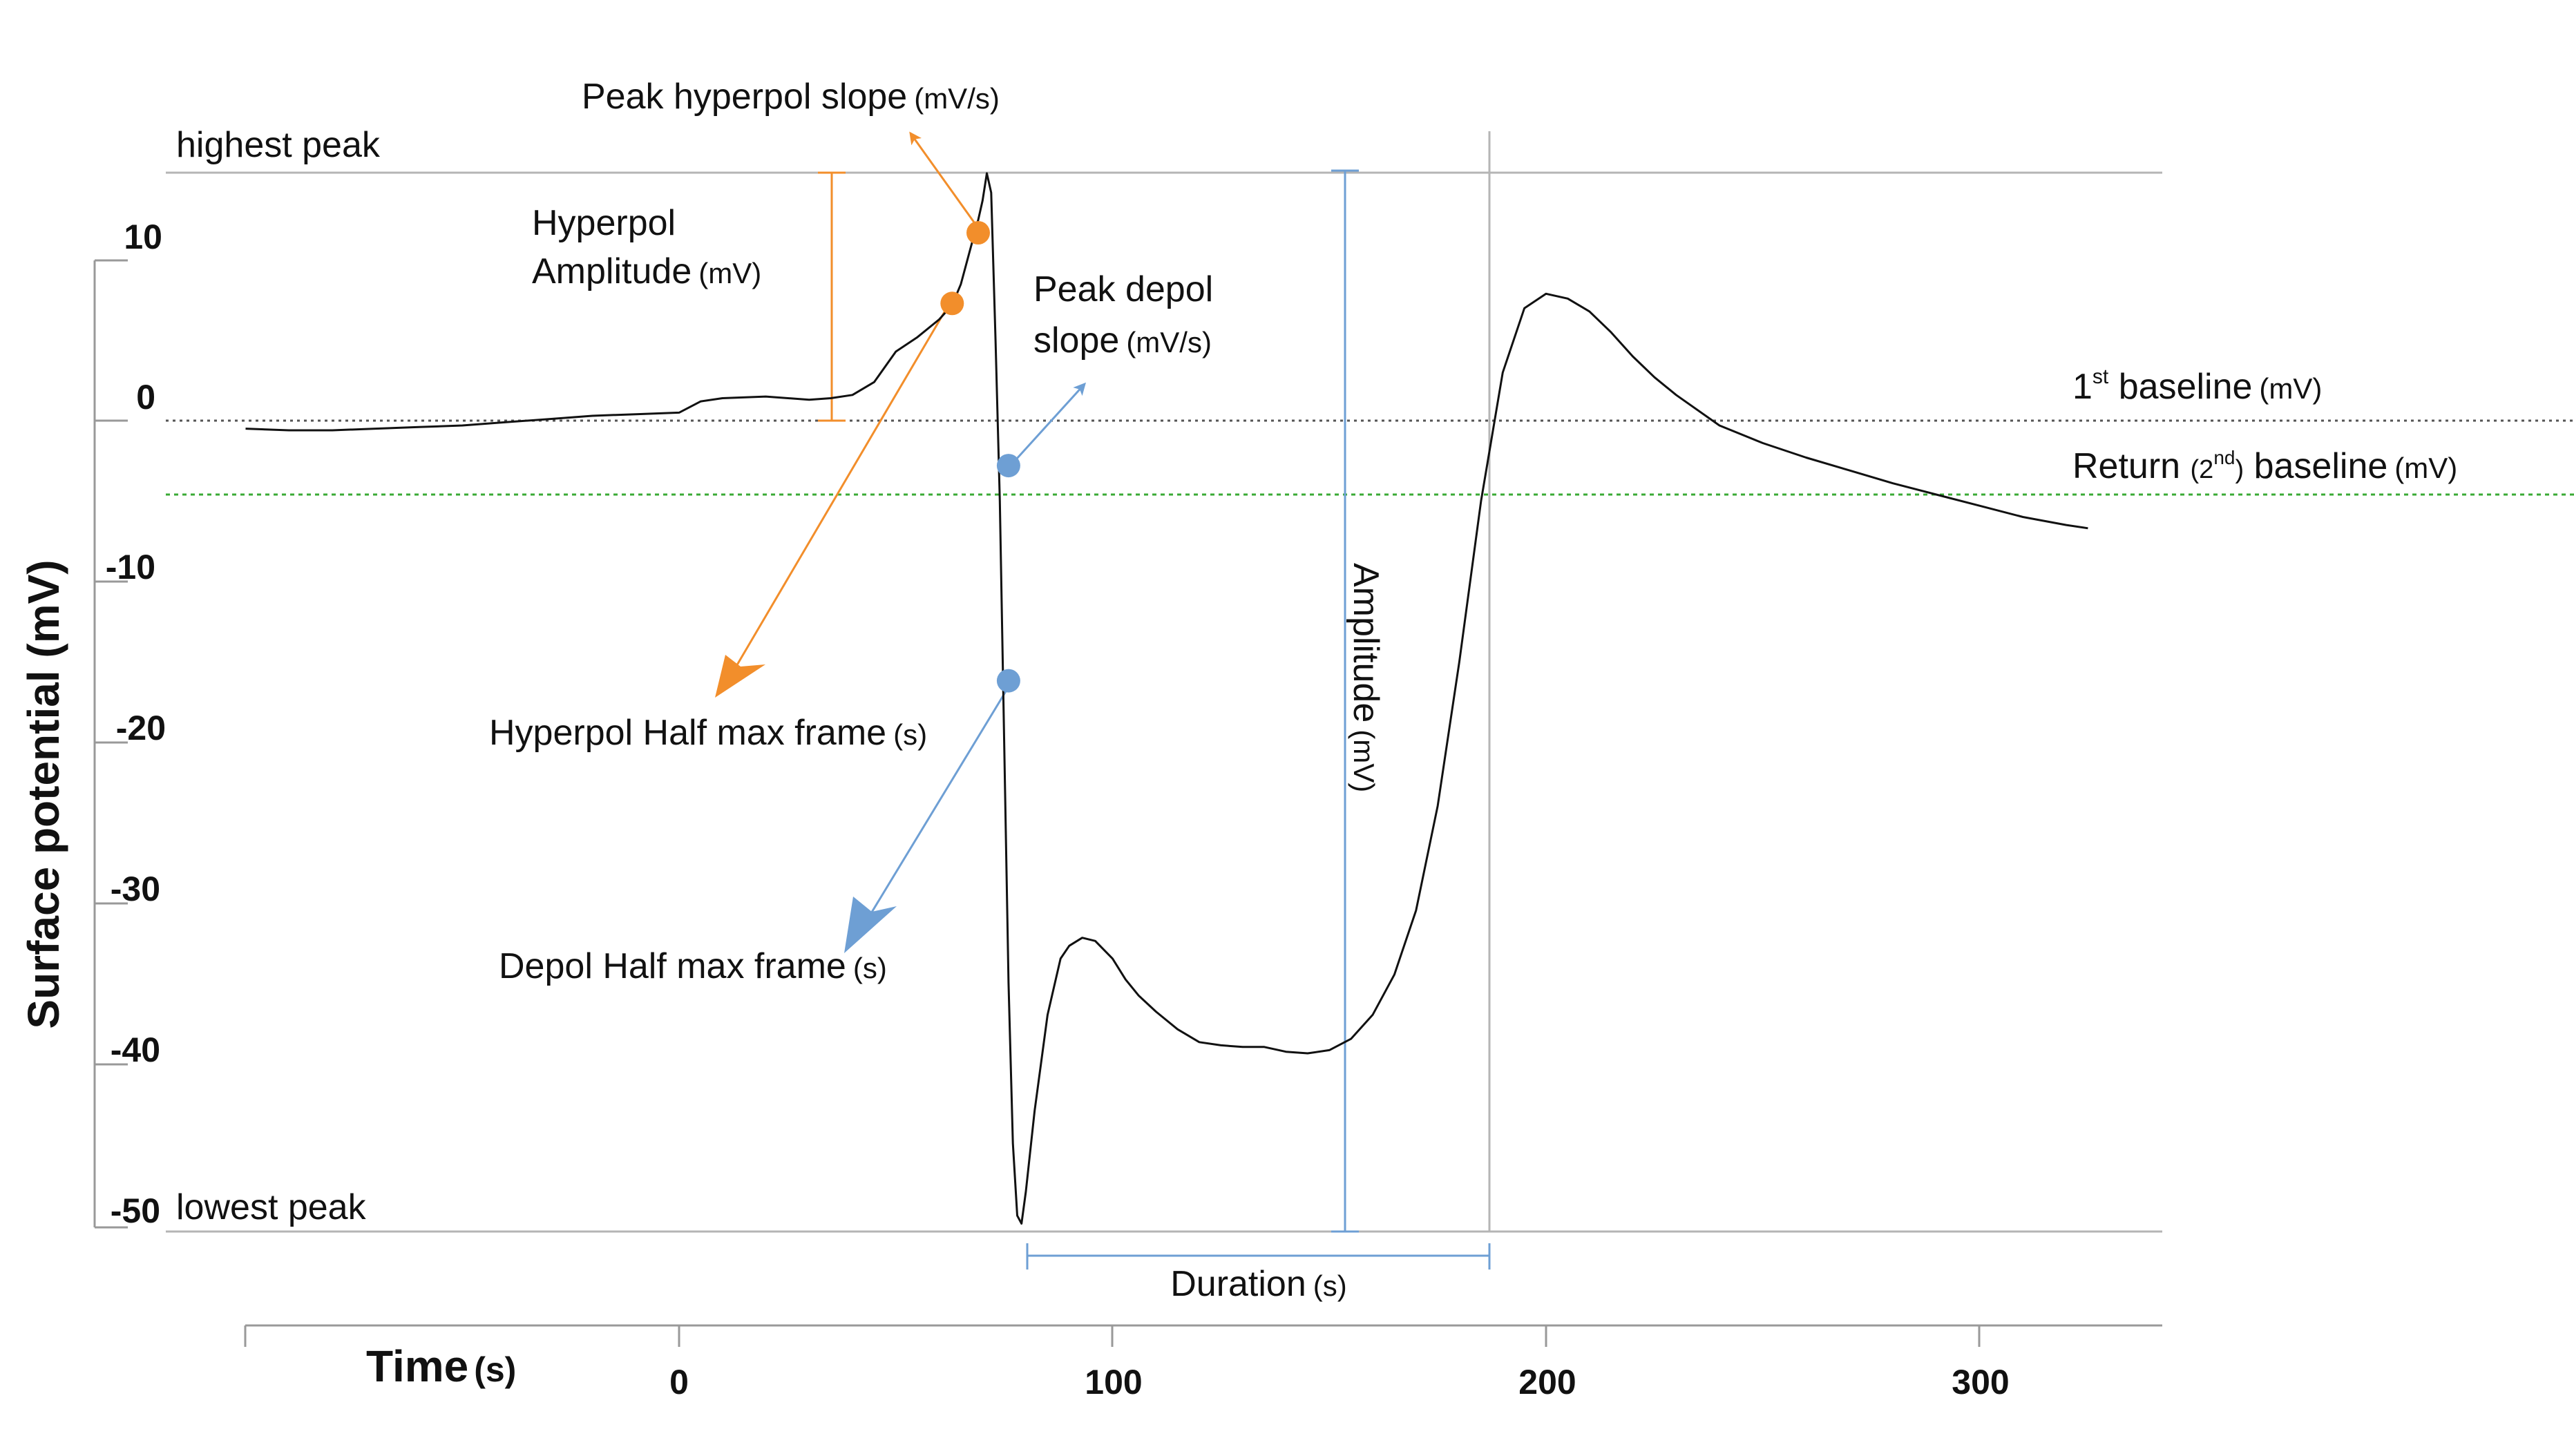  What do you see at coordinates (2082, 387) in the screenshot?
I see `first-baseline-prefix: 1` at bounding box center [2082, 387].